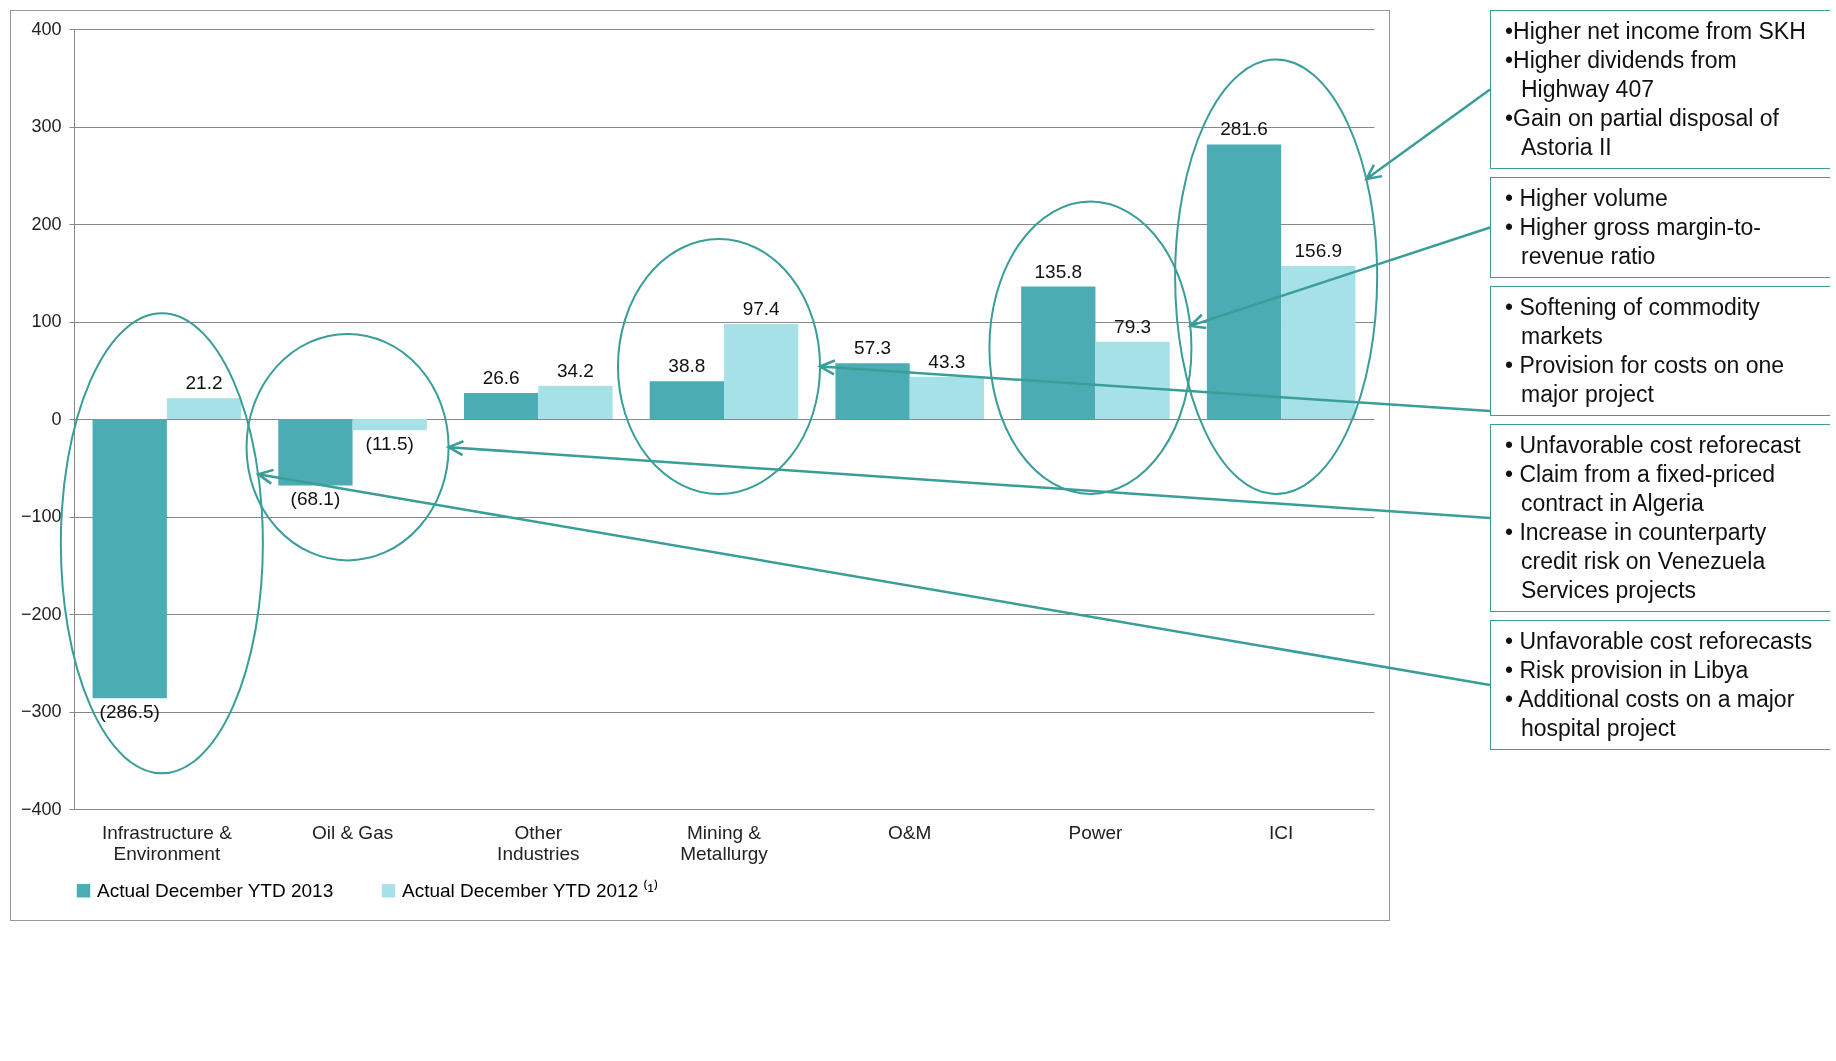 Image resolution: width=1836 pixels, height=1061 pixels. Describe the element at coordinates (761, 309) in the screenshot. I see `data-label: 97.4` at that location.